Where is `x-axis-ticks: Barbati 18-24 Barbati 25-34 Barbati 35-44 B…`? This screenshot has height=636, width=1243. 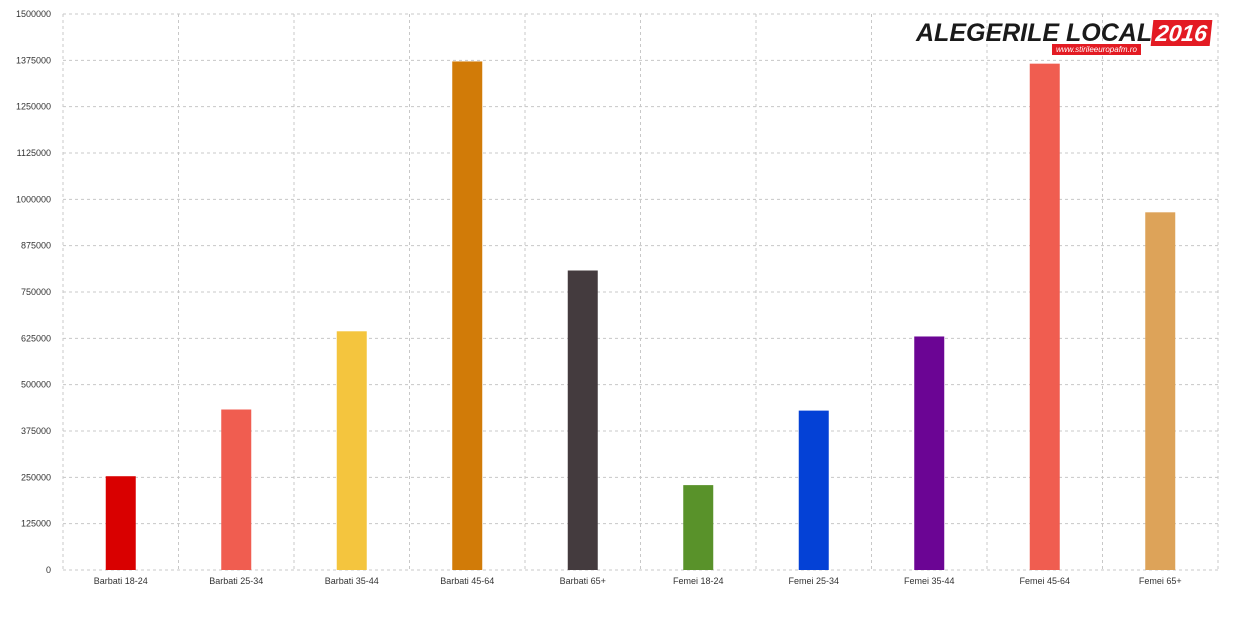 x-axis-ticks: Barbati 18-24 Barbati 25-34 Barbati 35-44 B… is located at coordinates (638, 581).